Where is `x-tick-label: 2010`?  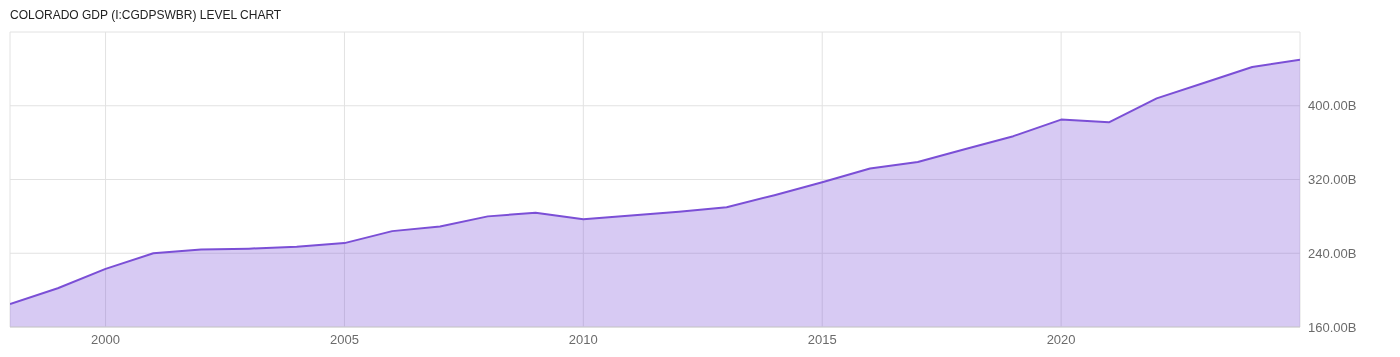 x-tick-label: 2010 is located at coordinates (583, 340).